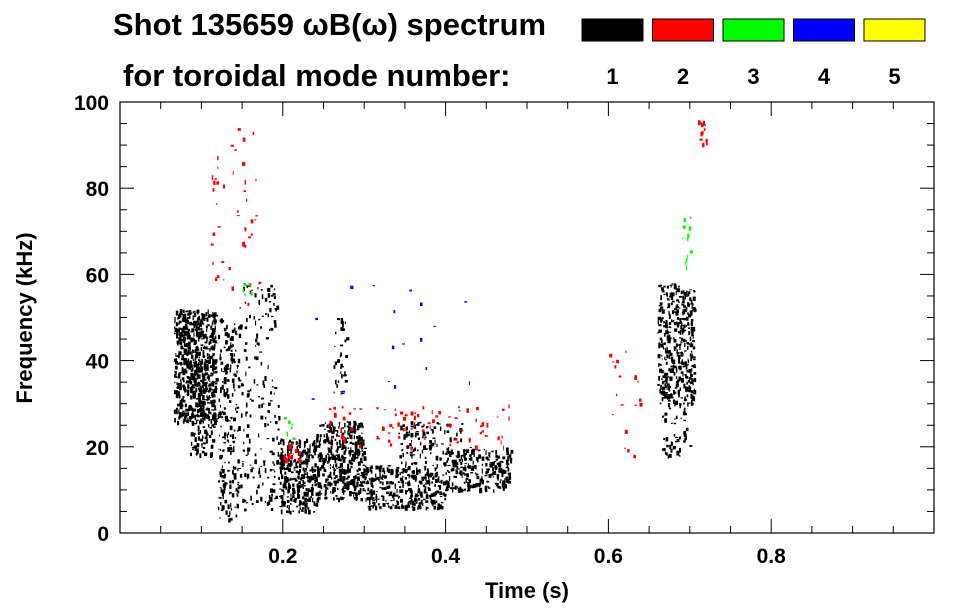  I want to click on x-tick-label: 0.8, so click(772, 556).